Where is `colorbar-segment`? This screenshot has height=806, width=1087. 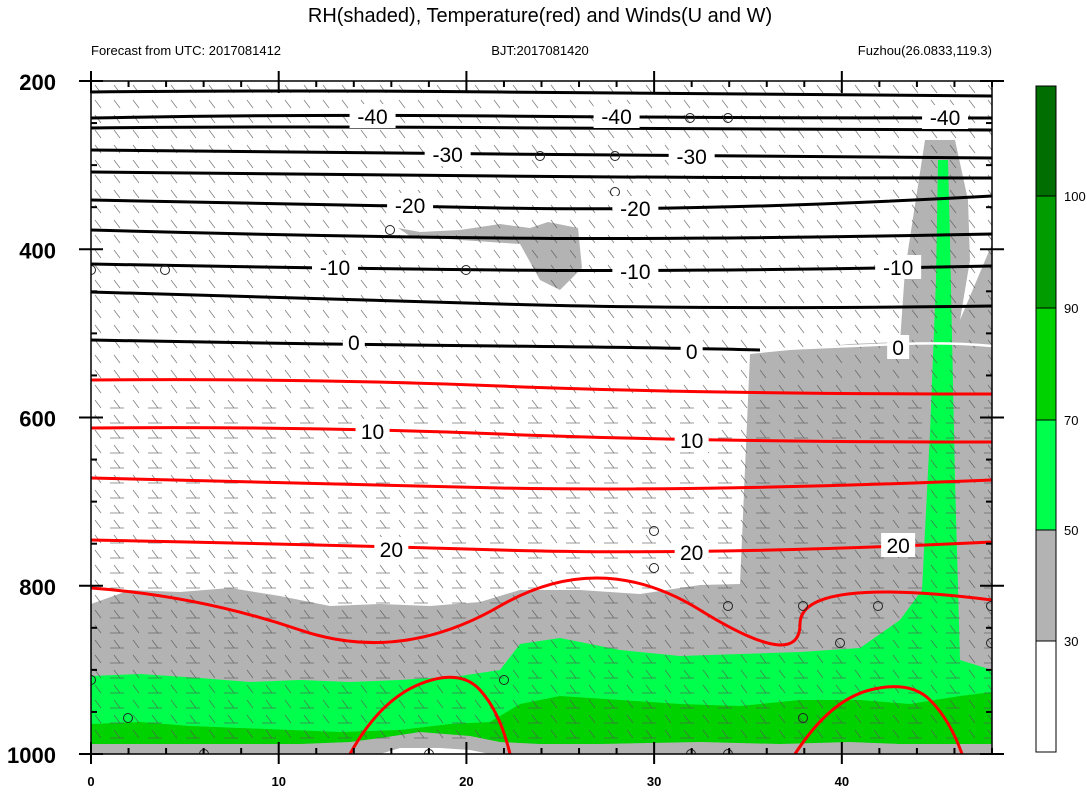 colorbar-segment is located at coordinates (1046, 141).